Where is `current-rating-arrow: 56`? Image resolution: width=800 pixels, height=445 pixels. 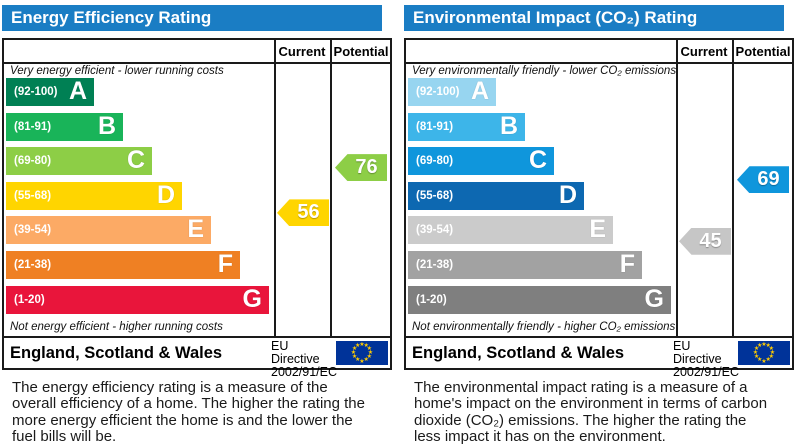 current-rating-arrow: 56 is located at coordinates (303, 213).